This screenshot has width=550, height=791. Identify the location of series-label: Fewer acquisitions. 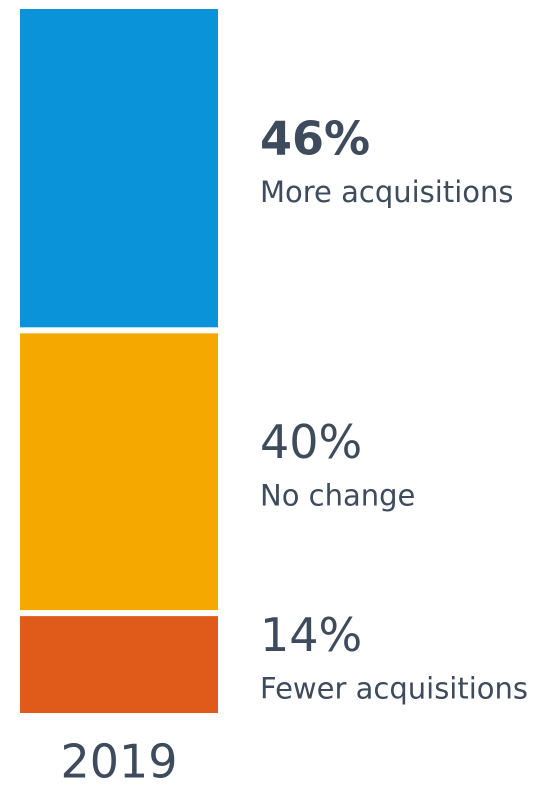
(394, 689).